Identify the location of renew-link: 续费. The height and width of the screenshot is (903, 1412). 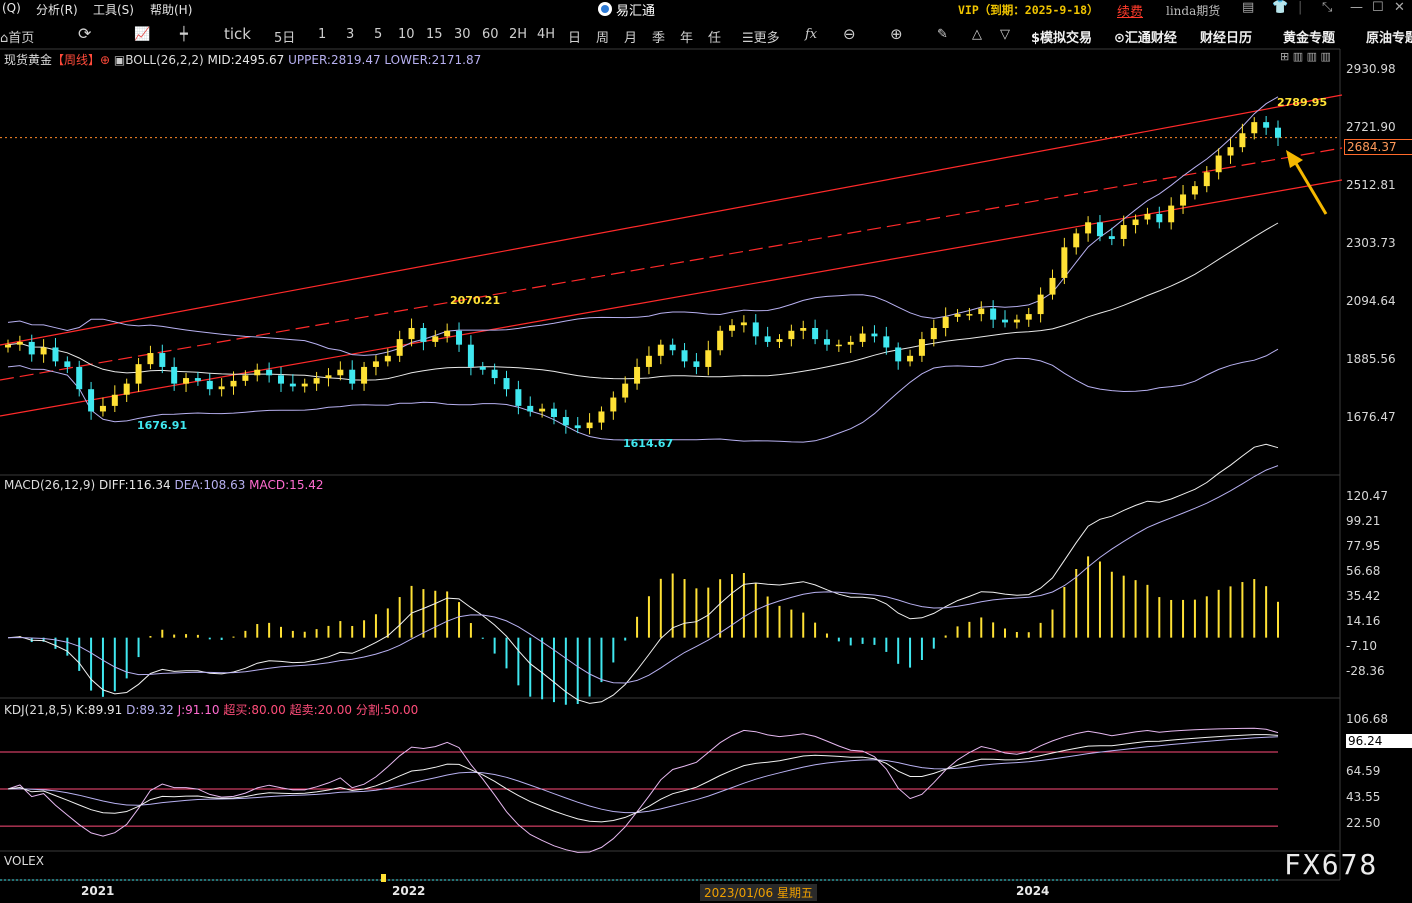
(1130, 12).